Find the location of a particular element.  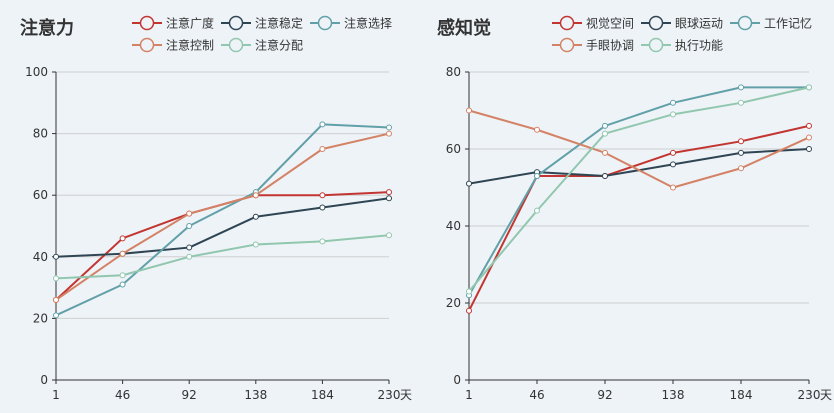

legend-item: 手眼协调 is located at coordinates (593, 45).